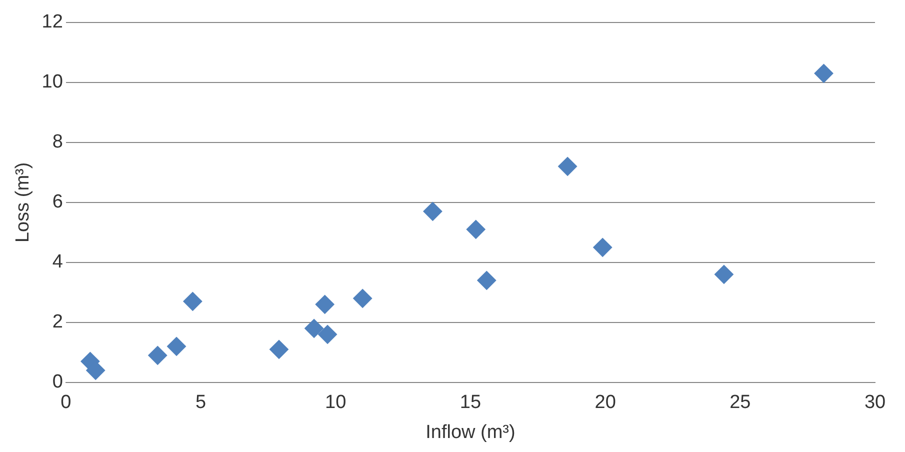 The image size is (905, 452). I want to click on y-tick-label: 8, so click(57, 142).